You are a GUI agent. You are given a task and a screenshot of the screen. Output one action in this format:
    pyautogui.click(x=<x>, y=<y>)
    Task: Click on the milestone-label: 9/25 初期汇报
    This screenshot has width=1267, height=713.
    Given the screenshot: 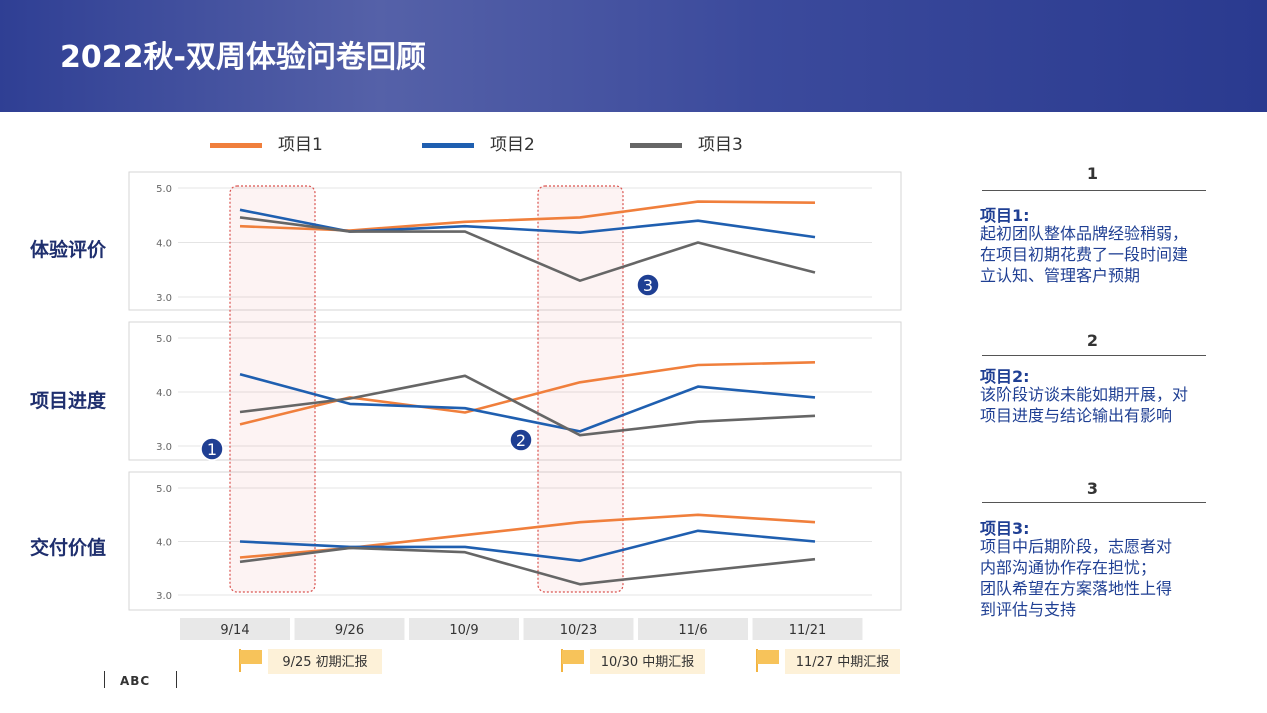 What is the action you would take?
    pyautogui.click(x=324, y=662)
    